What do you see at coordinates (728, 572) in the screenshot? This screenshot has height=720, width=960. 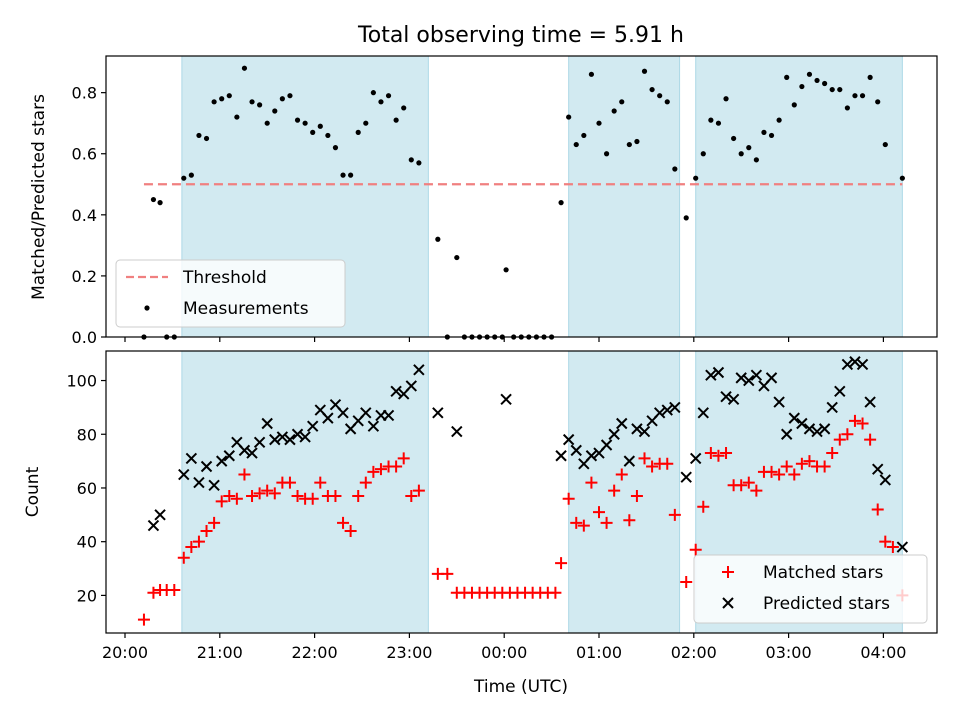 I see `legend-matched-swatch` at bounding box center [728, 572].